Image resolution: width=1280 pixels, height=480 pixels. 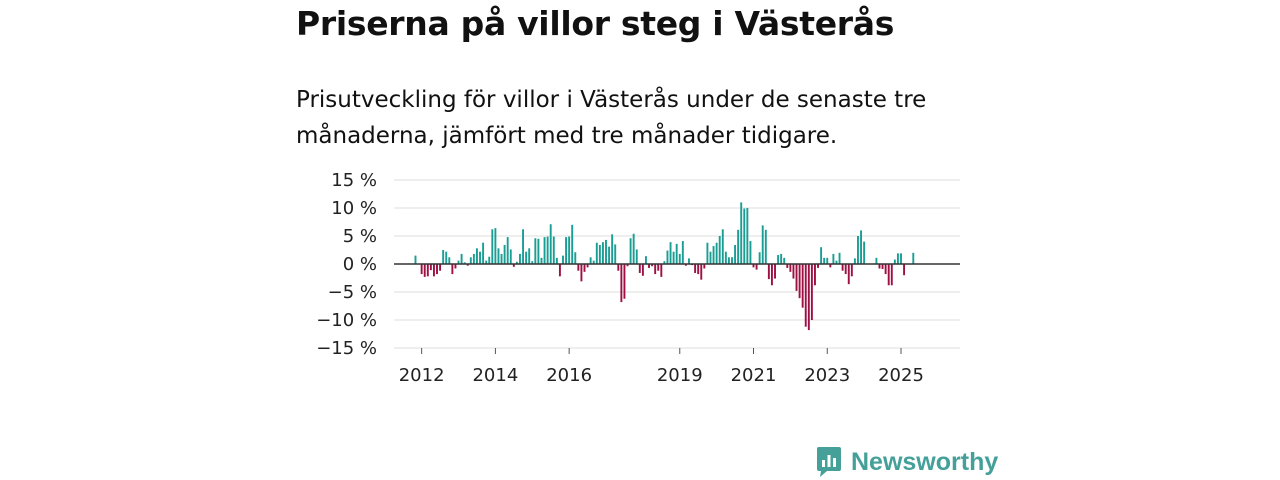 I want to click on x-axis: 2012 2014 2016 2019 2021 2023 2025, so click(x=661, y=367).